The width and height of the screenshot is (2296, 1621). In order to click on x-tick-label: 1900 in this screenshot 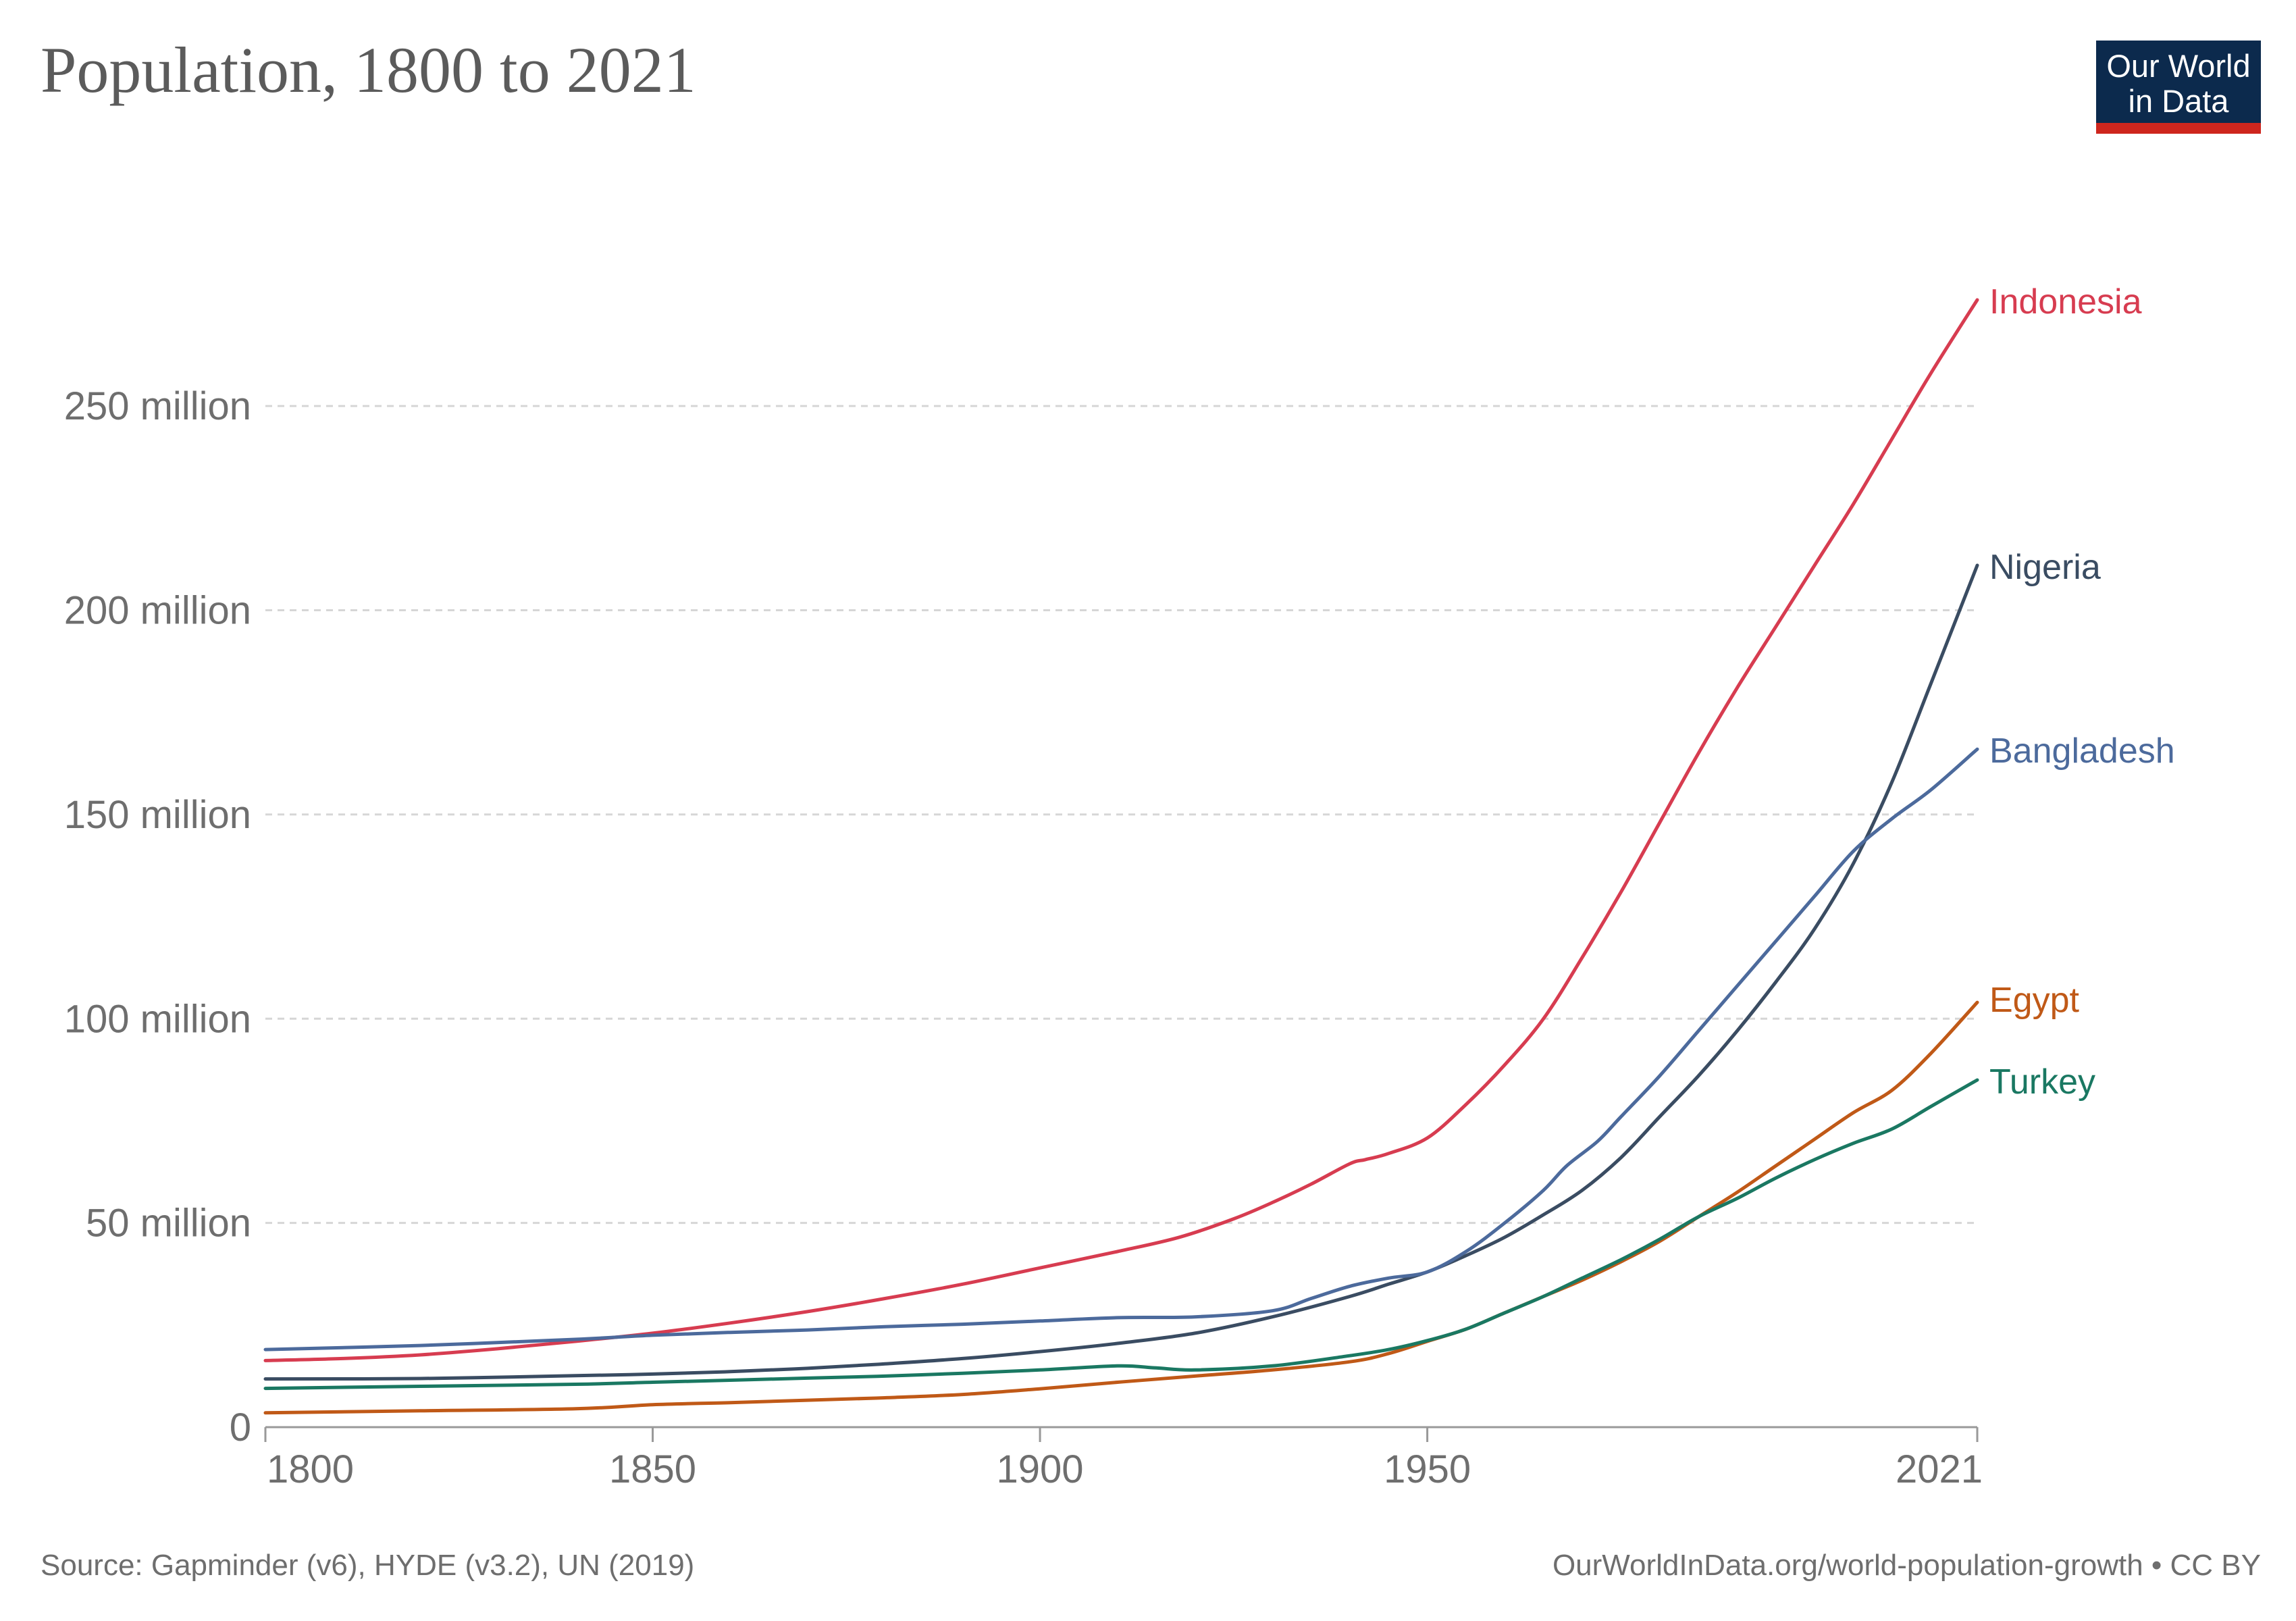, I will do `click(1040, 1469)`.